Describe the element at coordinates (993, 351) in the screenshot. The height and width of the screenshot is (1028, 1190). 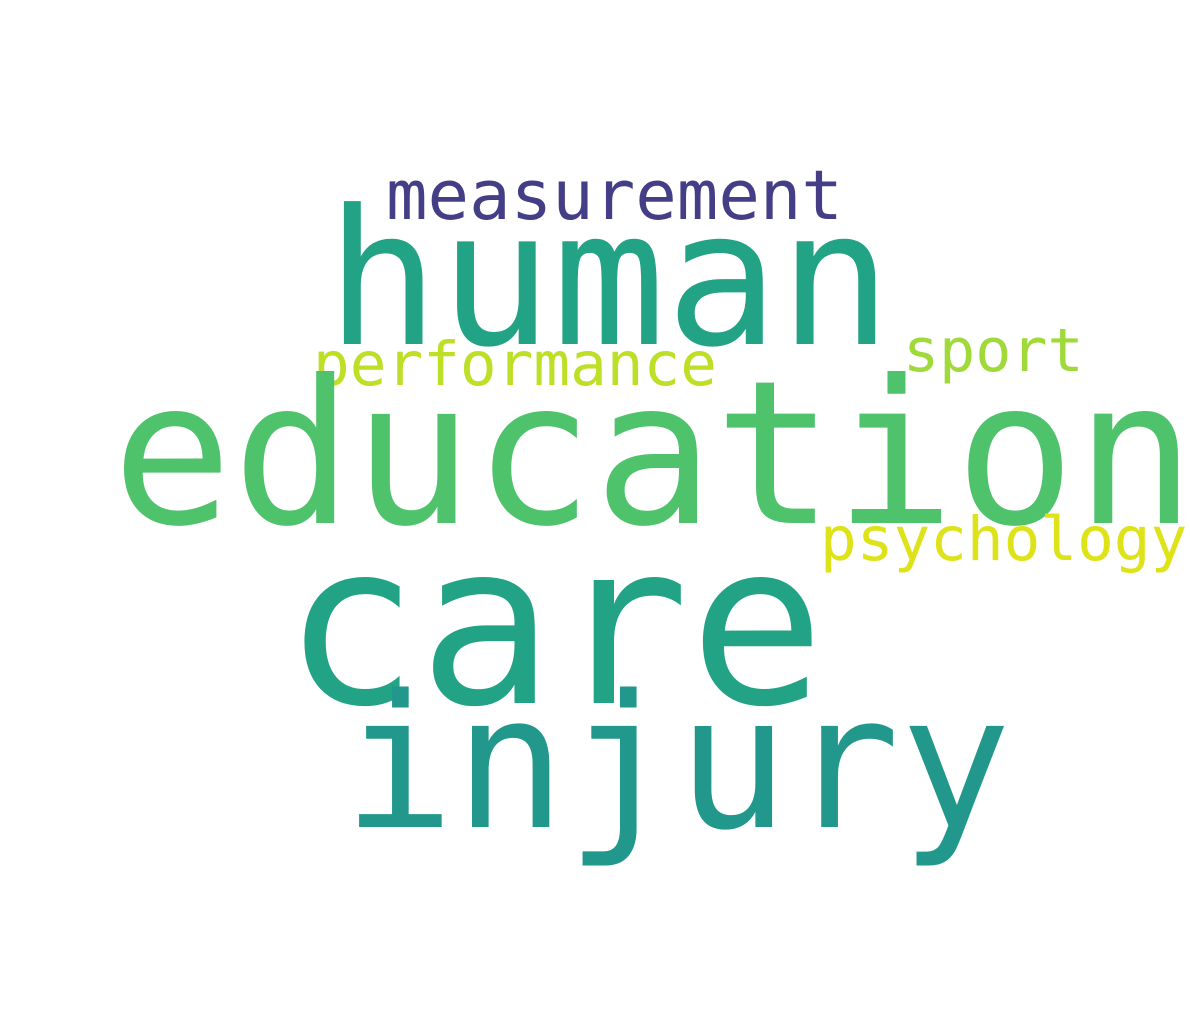
I see `word-sport: sport` at that location.